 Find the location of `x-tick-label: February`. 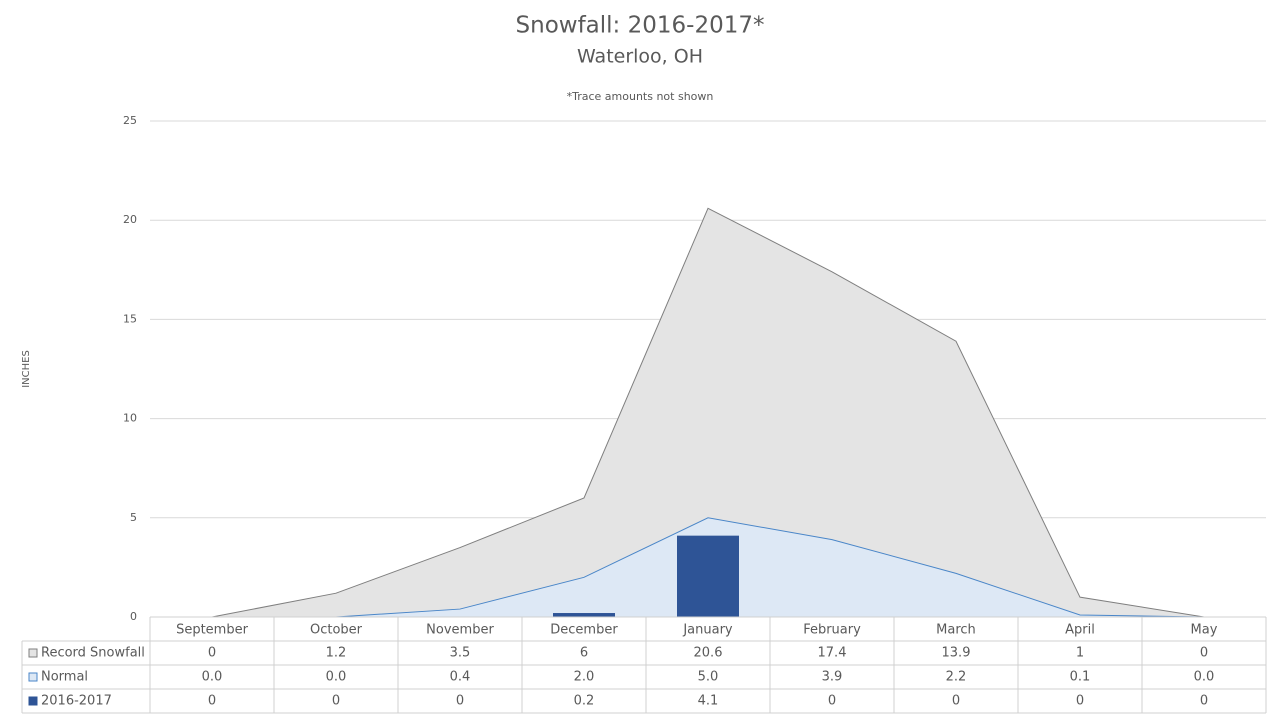

x-tick-label: February is located at coordinates (832, 630).